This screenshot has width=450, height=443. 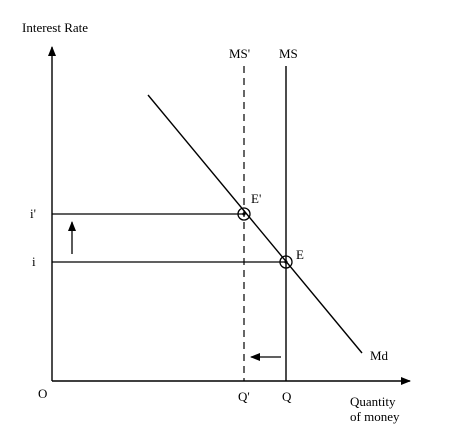 I want to click on x-axis-label-line1: Quantity, so click(x=373, y=401).